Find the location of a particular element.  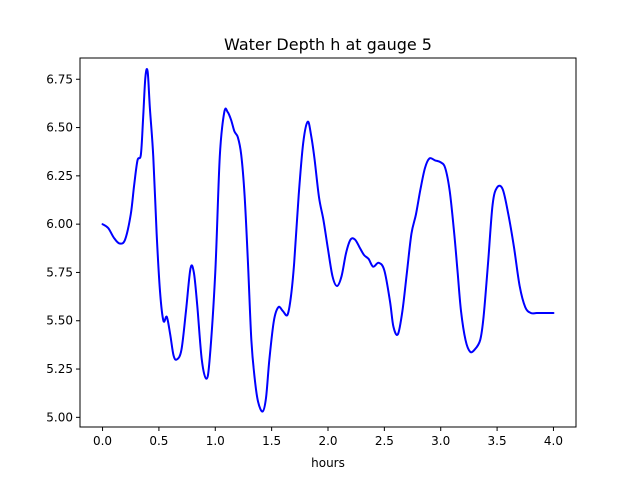

y-tick-label: 5.25 is located at coordinates (59, 369).